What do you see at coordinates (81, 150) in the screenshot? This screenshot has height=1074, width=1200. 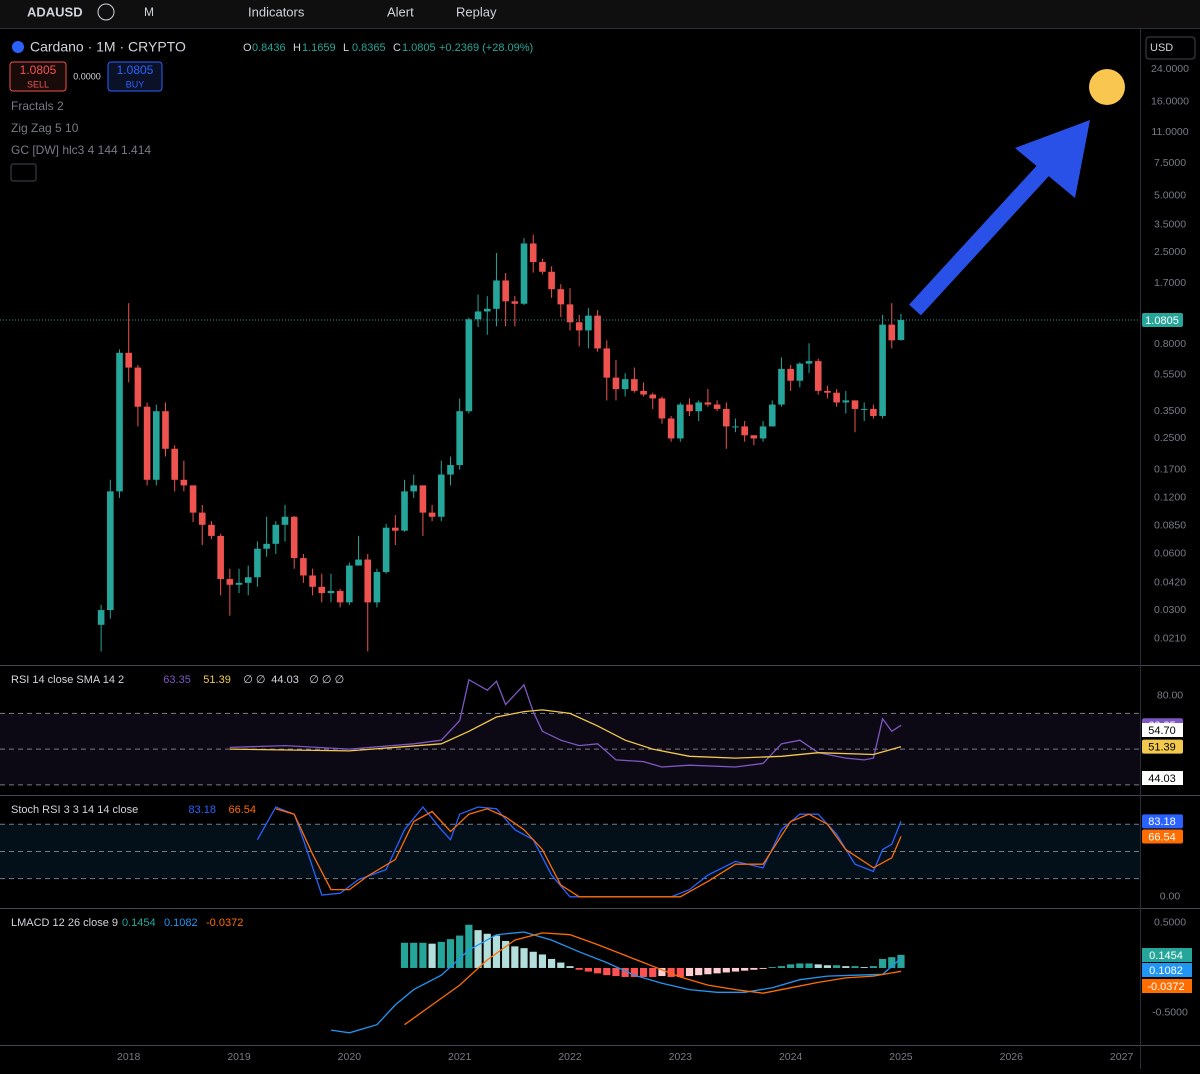 I see `study: GC [DW] hlc3 4 144 1.414` at bounding box center [81, 150].